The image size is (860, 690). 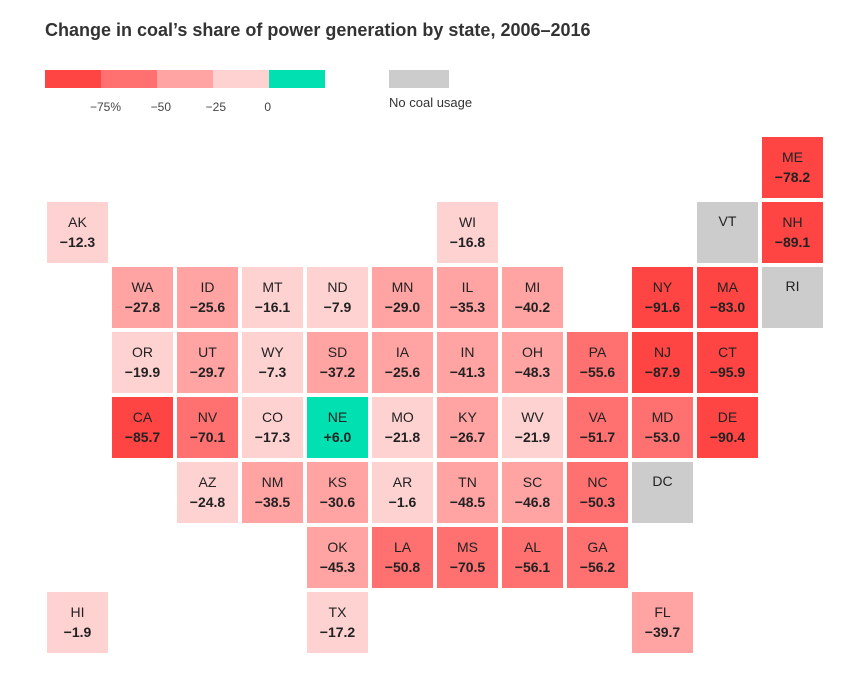 I want to click on state-value: −91.6, so click(x=662, y=306).